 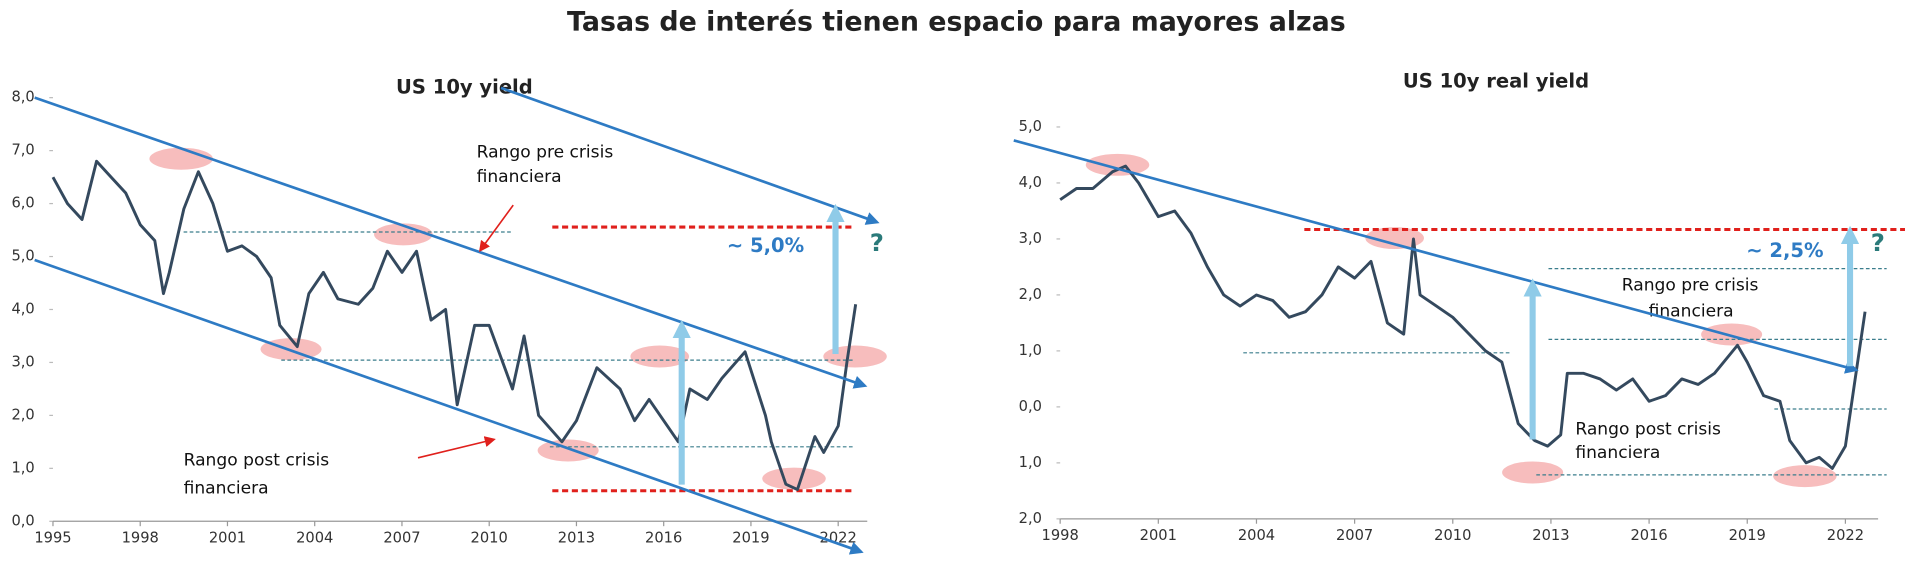 I want to click on y-tick-label: 7,0, so click(x=22, y=150).